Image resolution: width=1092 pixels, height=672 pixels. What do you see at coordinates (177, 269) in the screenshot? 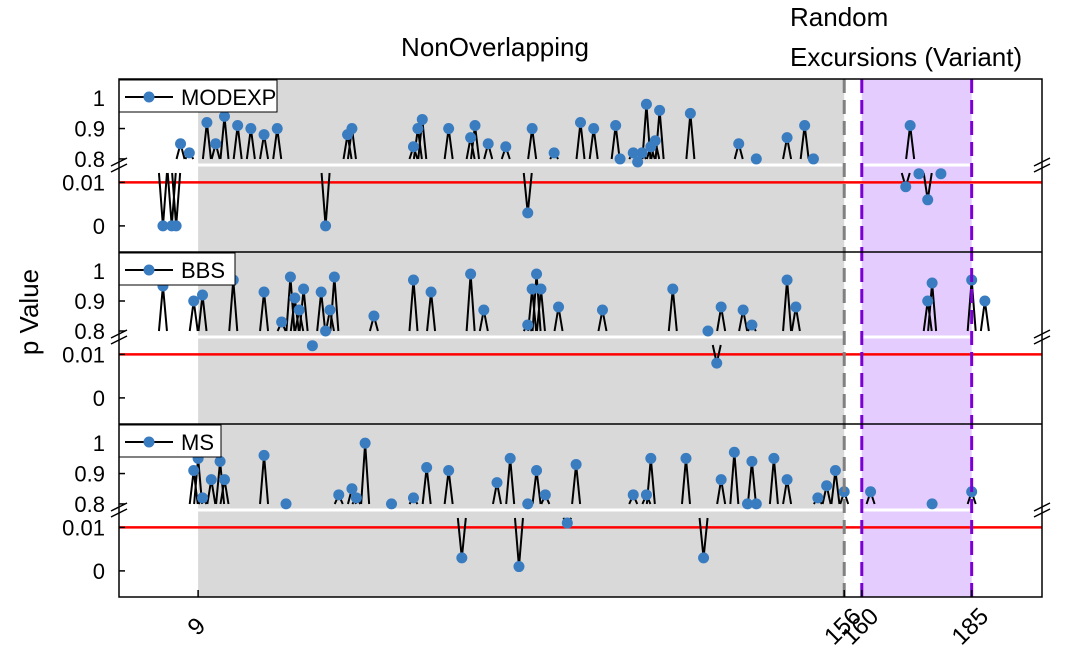
I see `legend-bbs: BBS` at bounding box center [177, 269].